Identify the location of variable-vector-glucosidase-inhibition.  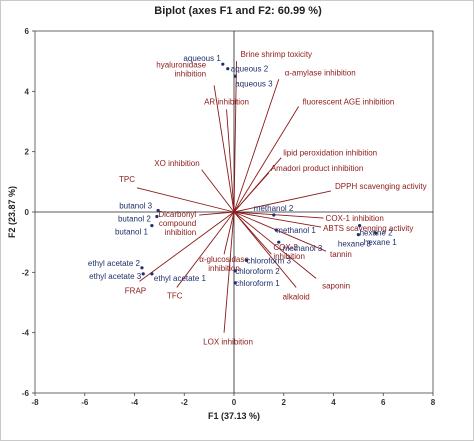
(229, 233).